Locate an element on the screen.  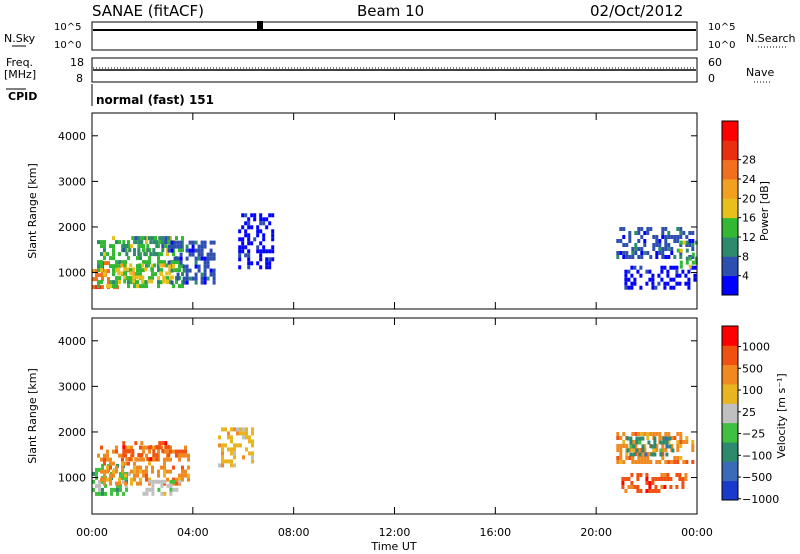
nsky-trace is located at coordinates (394, 26).